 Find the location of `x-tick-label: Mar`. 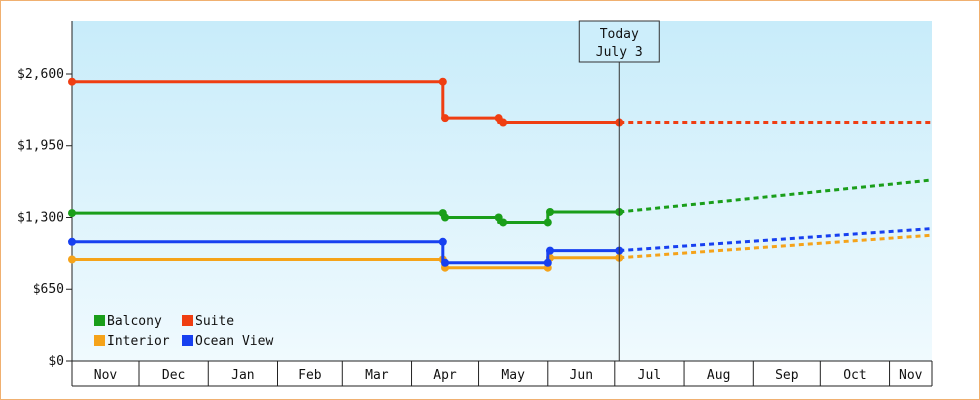

x-tick-label: Mar is located at coordinates (377, 375).